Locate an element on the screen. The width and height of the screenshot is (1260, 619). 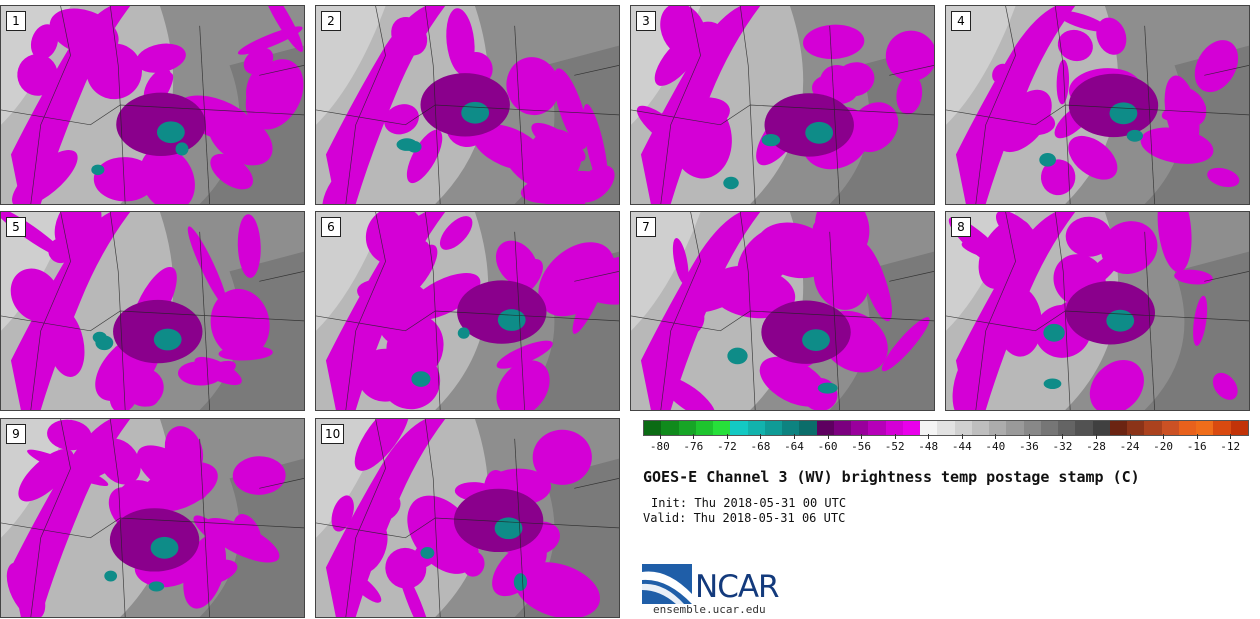
postage-stamp-panel: 2 is located at coordinates (467, 105).